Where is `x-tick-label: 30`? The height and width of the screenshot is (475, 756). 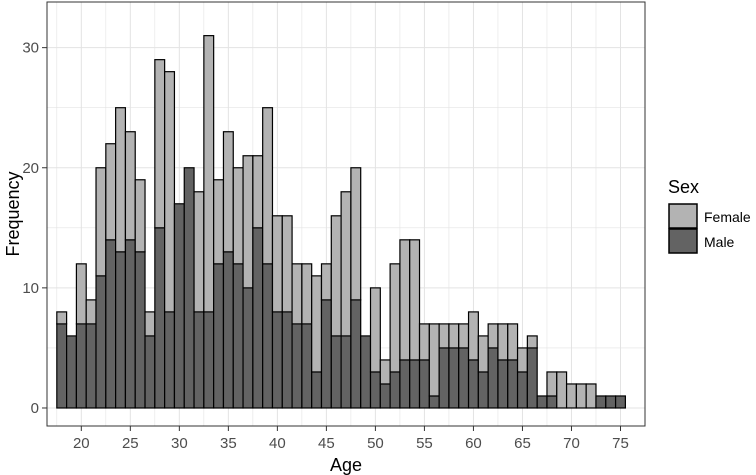 x-tick-label: 30 is located at coordinates (179, 443).